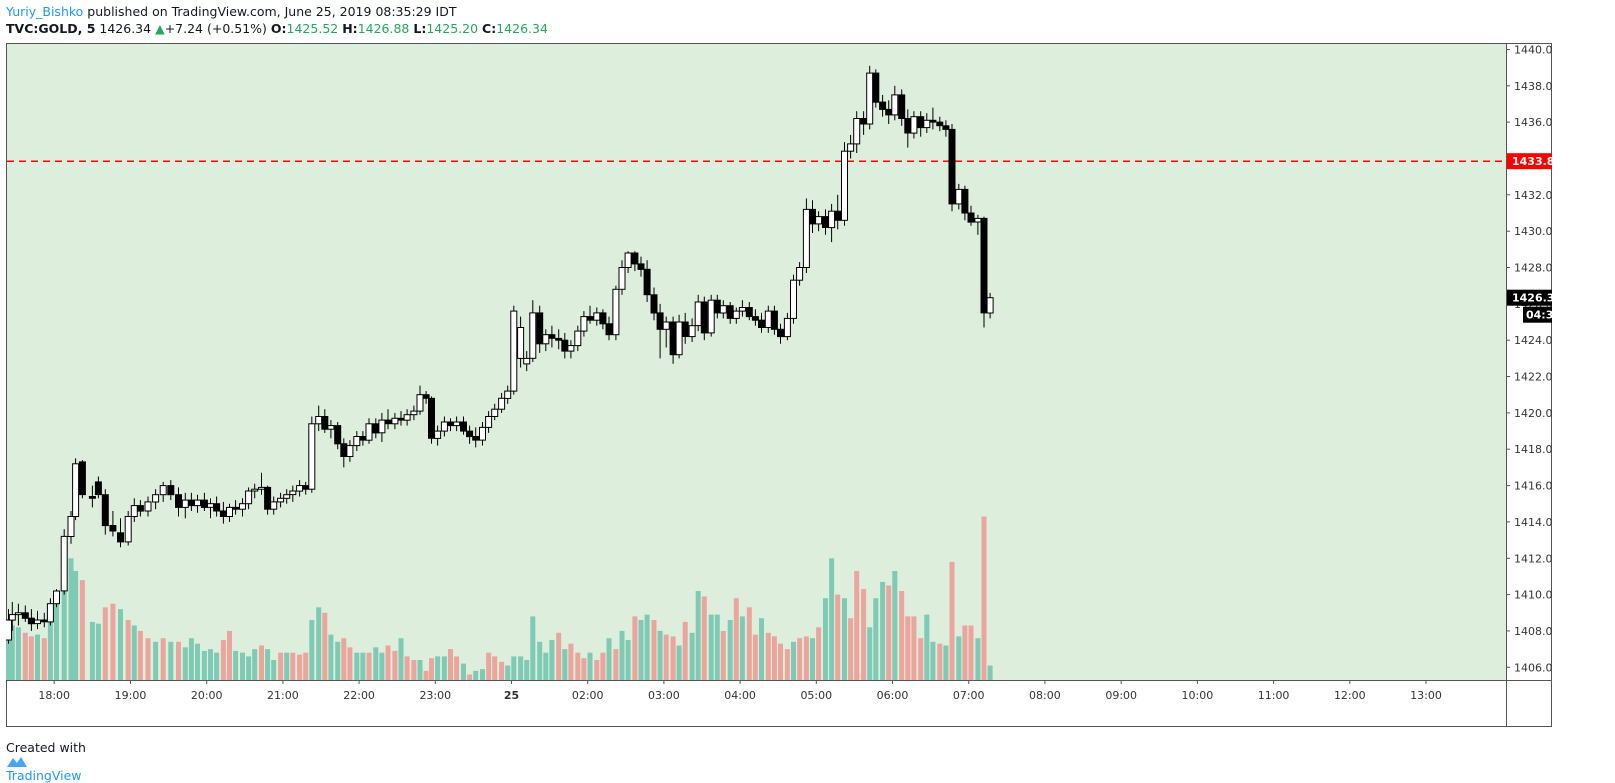 This screenshot has width=1615, height=783. Describe the element at coordinates (1533, 268) in the screenshot. I see `price-tick-label: 1428.00` at that location.